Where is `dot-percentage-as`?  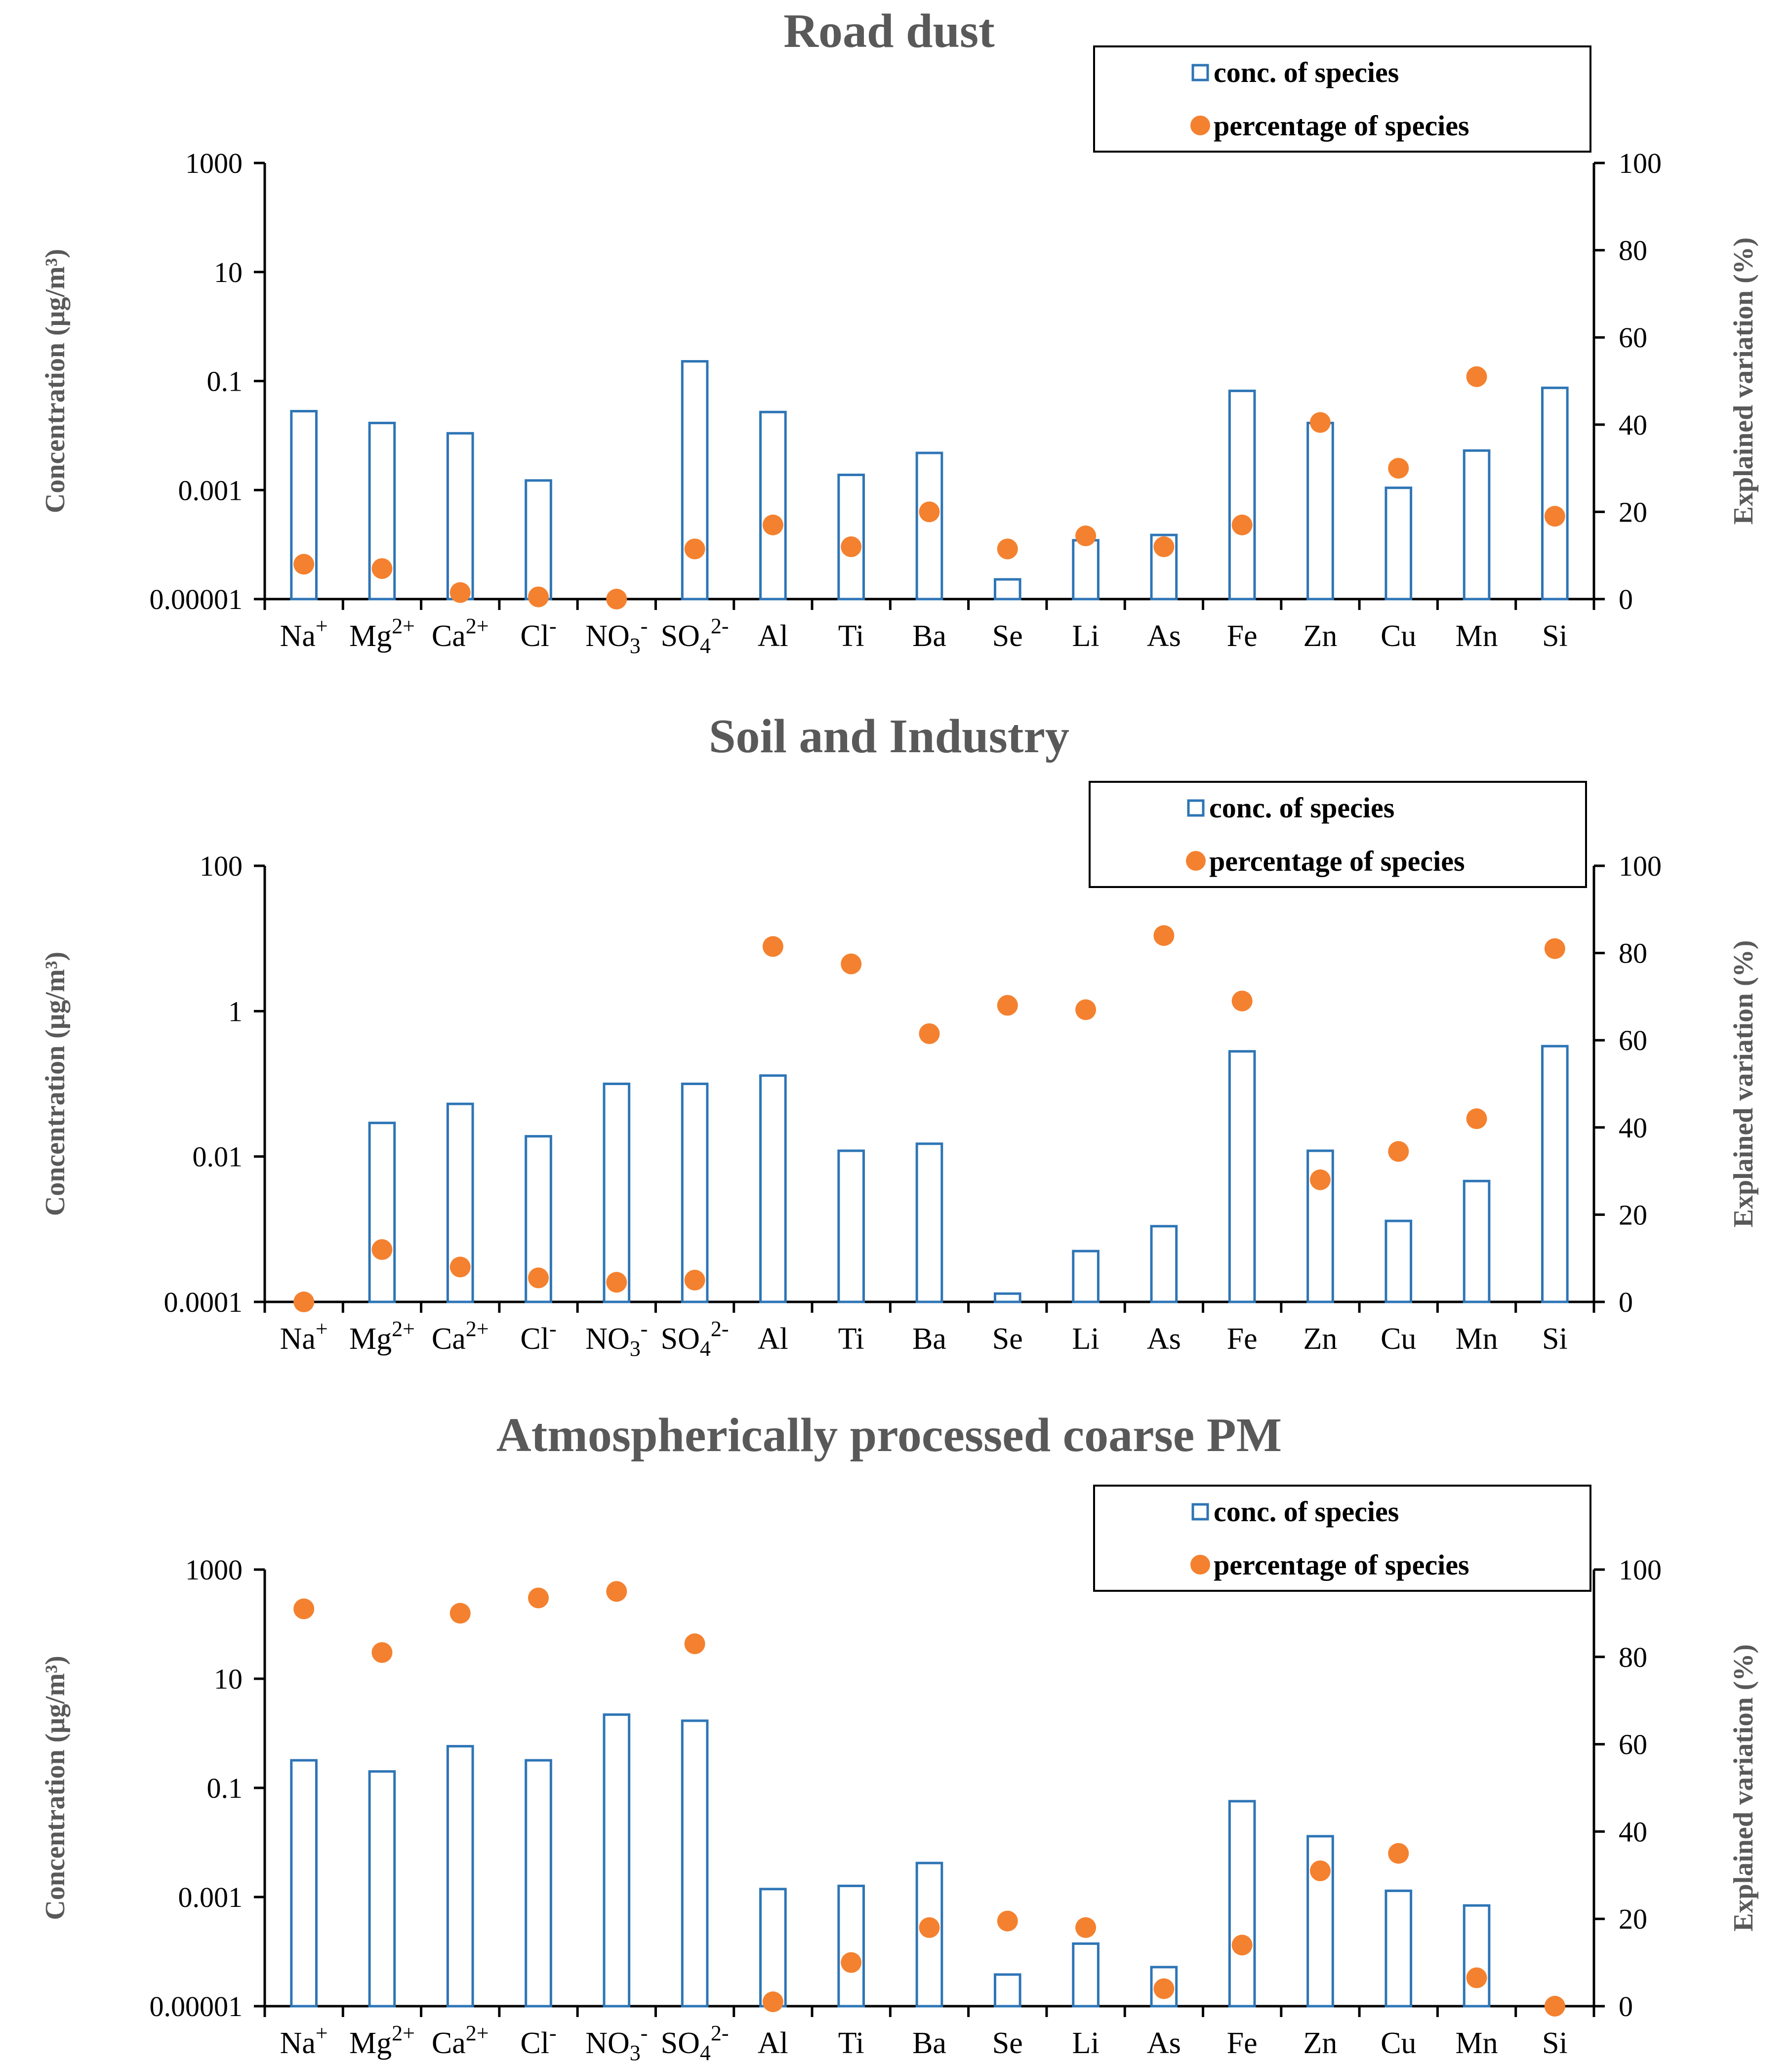 dot-percentage-as is located at coordinates (1164, 547).